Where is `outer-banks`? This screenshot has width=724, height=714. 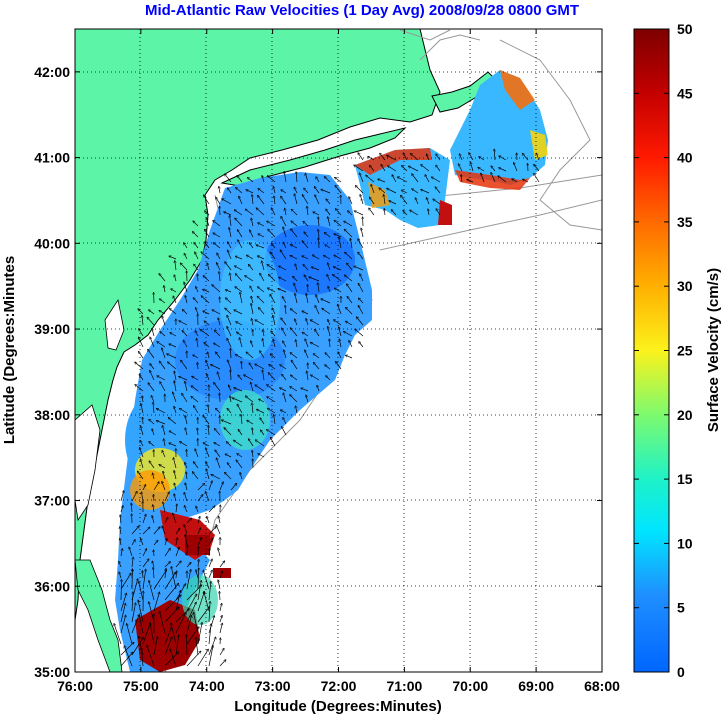
outer-banks is located at coordinates (99, 615).